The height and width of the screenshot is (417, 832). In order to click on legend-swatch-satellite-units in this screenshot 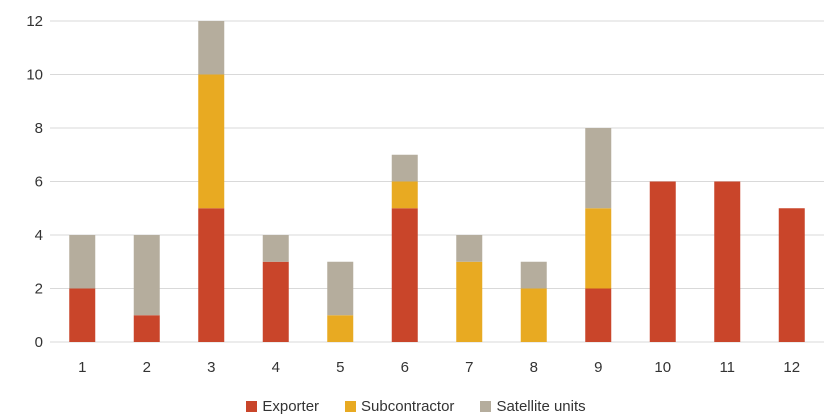, I will do `click(486, 406)`.